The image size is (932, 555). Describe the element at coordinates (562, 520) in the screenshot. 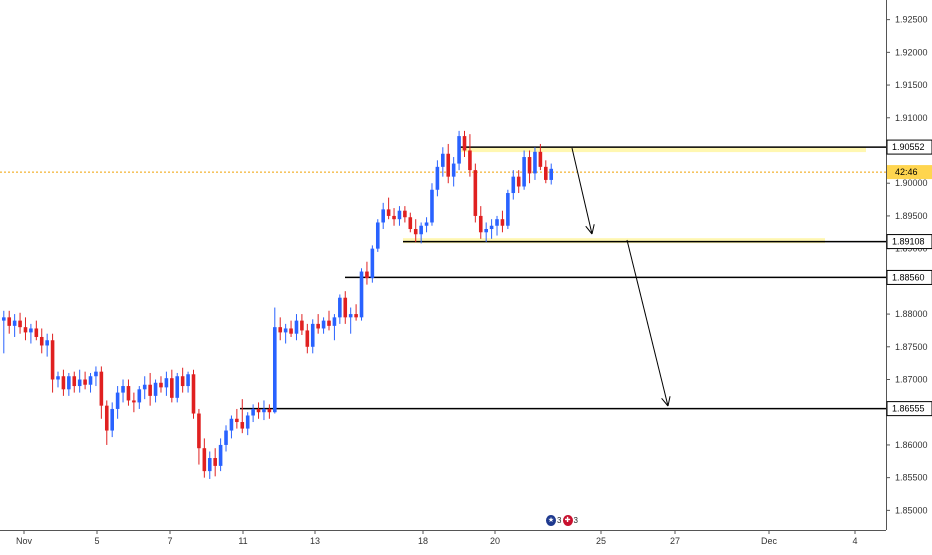

I see `economic-events-badge: ★ 3 ✚ 3` at that location.